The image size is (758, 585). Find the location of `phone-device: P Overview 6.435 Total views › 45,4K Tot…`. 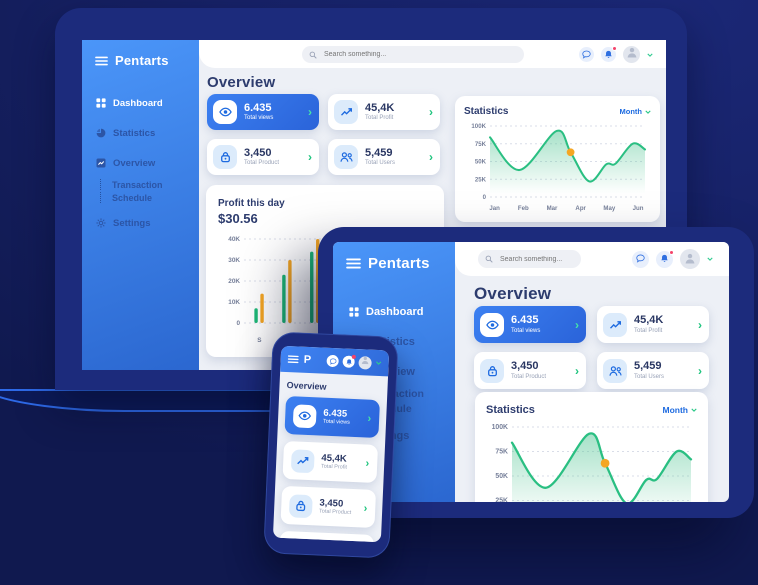

phone-device: P Overview 6.435 Total views › 45,4K Tot… is located at coordinates (331, 445).